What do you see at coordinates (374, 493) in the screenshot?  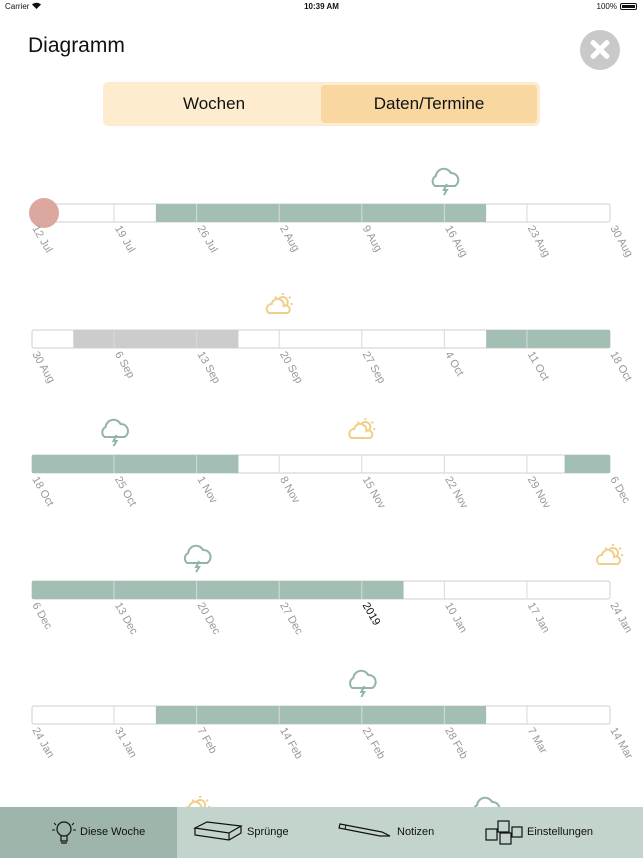 I see `date-tick-label: 15 Nov` at bounding box center [374, 493].